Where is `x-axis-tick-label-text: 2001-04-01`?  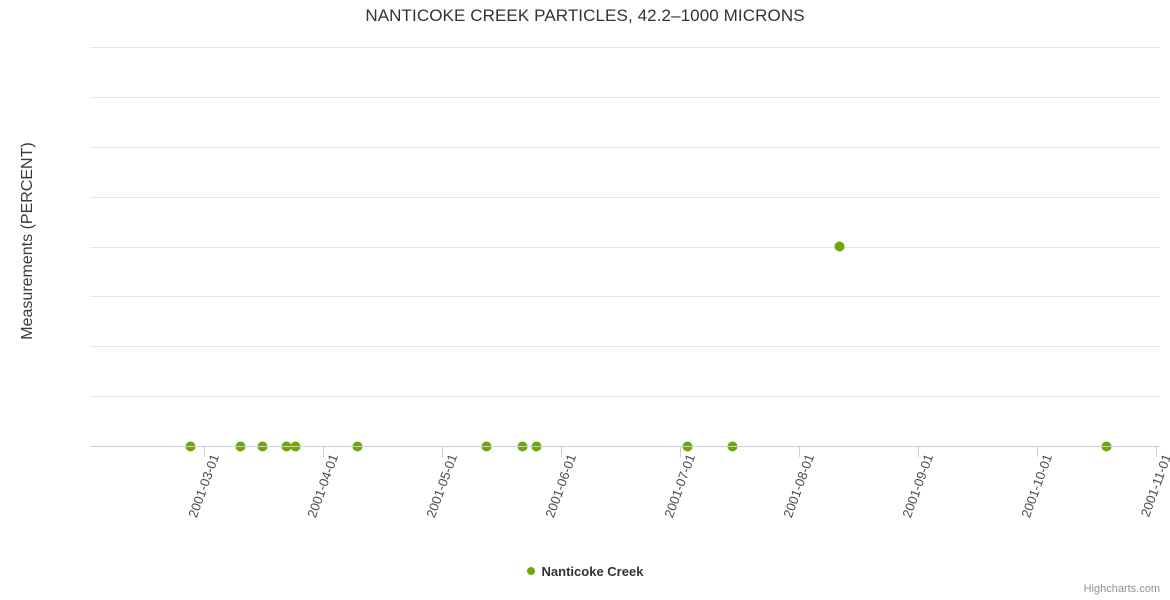
x-axis-tick-label-text: 2001-04-01 is located at coordinates (323, 486).